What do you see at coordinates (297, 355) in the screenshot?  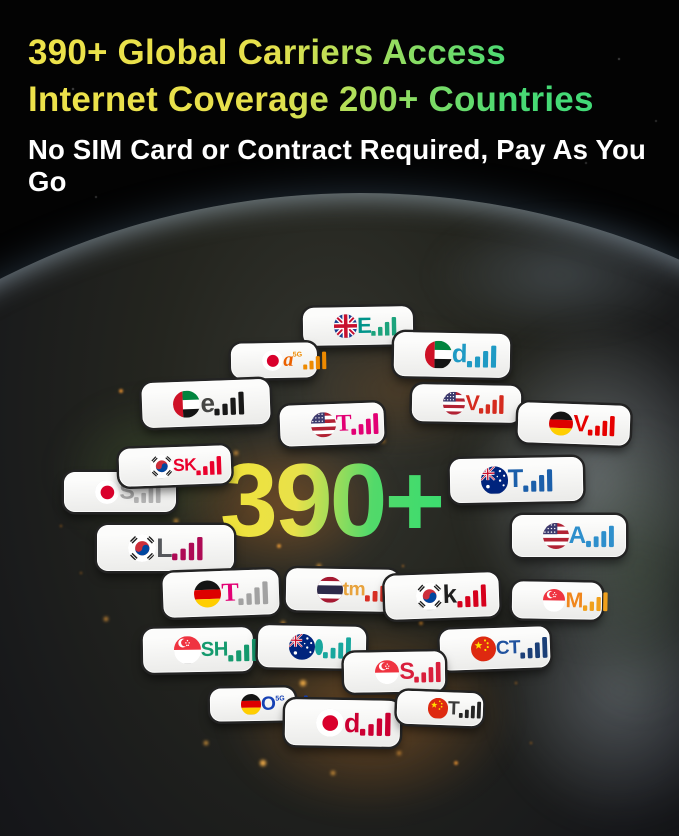 I see `5g-label: 5G` at bounding box center [297, 355].